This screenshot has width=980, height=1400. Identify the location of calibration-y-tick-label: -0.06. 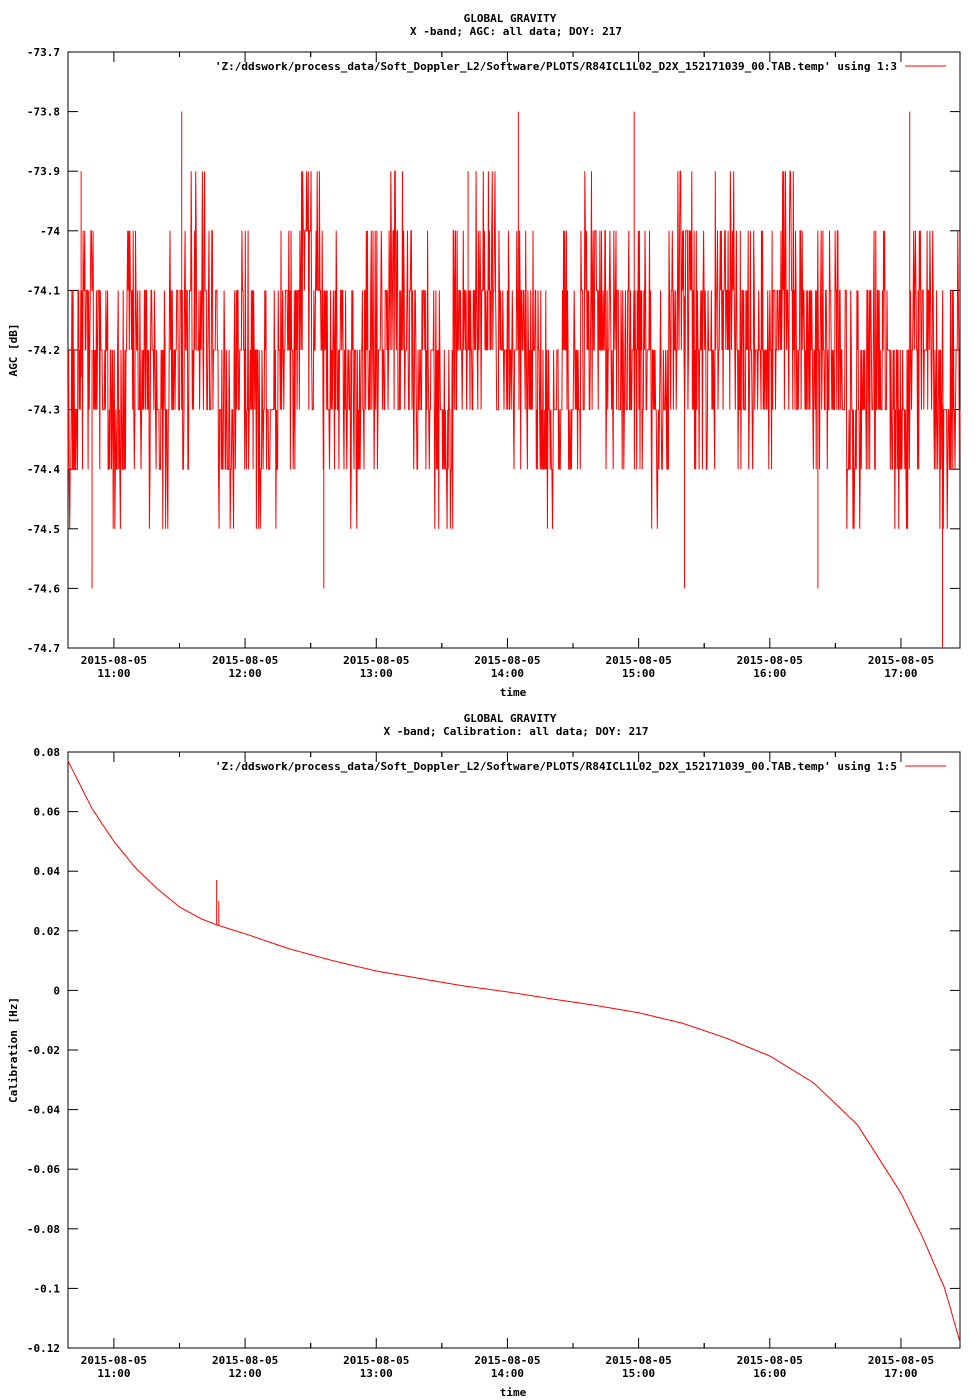
(43, 1169).